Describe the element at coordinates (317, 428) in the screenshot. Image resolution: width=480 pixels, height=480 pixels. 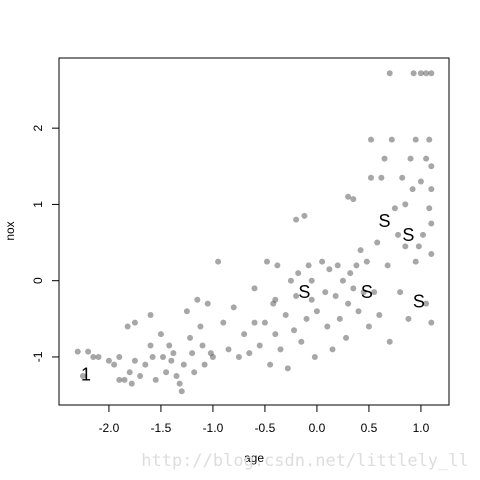
I see `x-tick-label: 0.0` at that location.